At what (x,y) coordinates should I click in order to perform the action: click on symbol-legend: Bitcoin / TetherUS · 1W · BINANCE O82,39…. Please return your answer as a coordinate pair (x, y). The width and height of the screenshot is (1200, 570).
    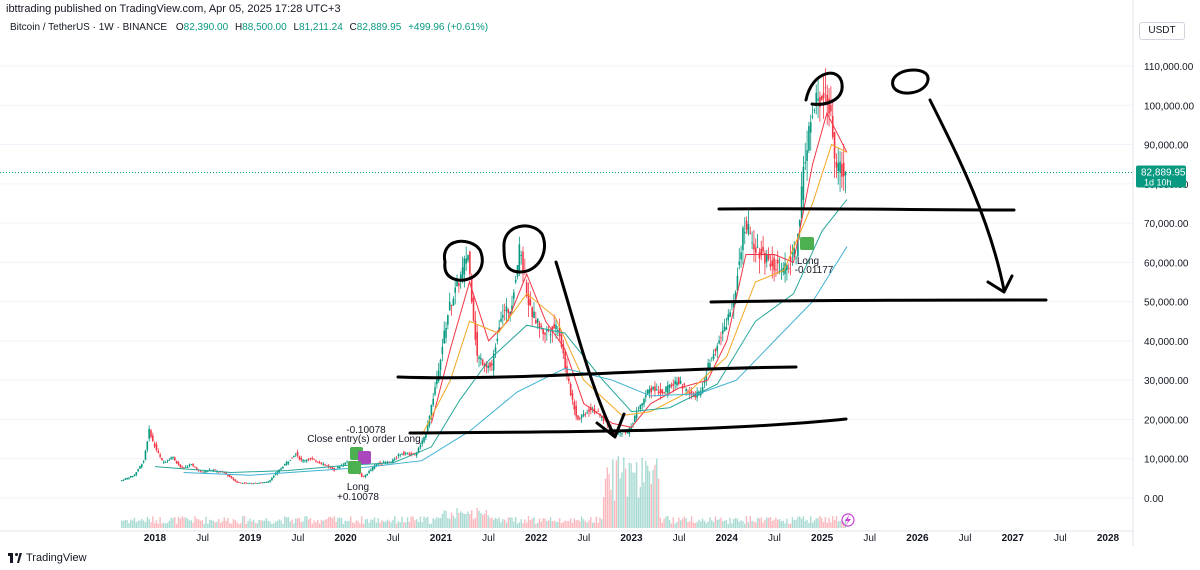
    Looking at the image, I should click on (251, 27).